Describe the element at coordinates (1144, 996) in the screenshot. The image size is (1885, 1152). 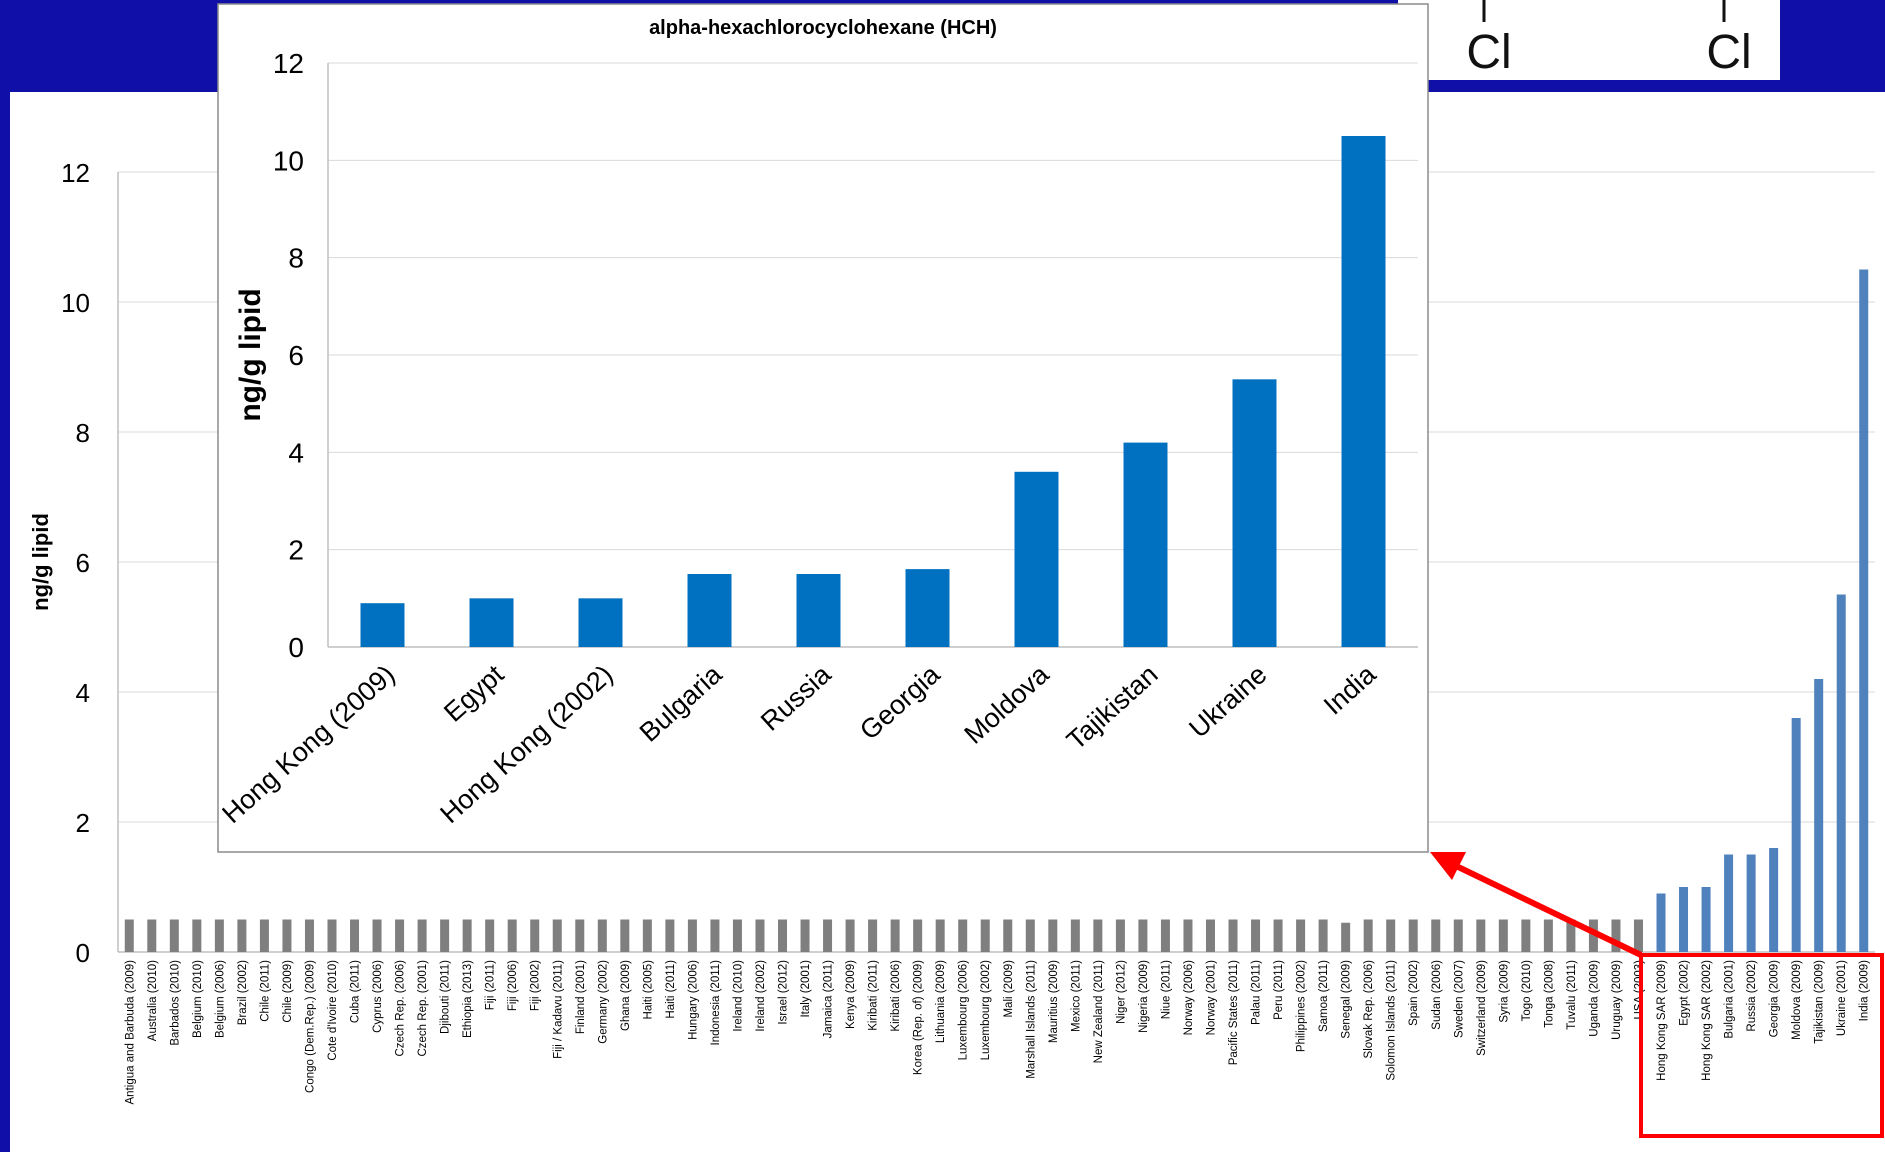
I see `main-x-tick-label: Nigeria (2009)` at that location.